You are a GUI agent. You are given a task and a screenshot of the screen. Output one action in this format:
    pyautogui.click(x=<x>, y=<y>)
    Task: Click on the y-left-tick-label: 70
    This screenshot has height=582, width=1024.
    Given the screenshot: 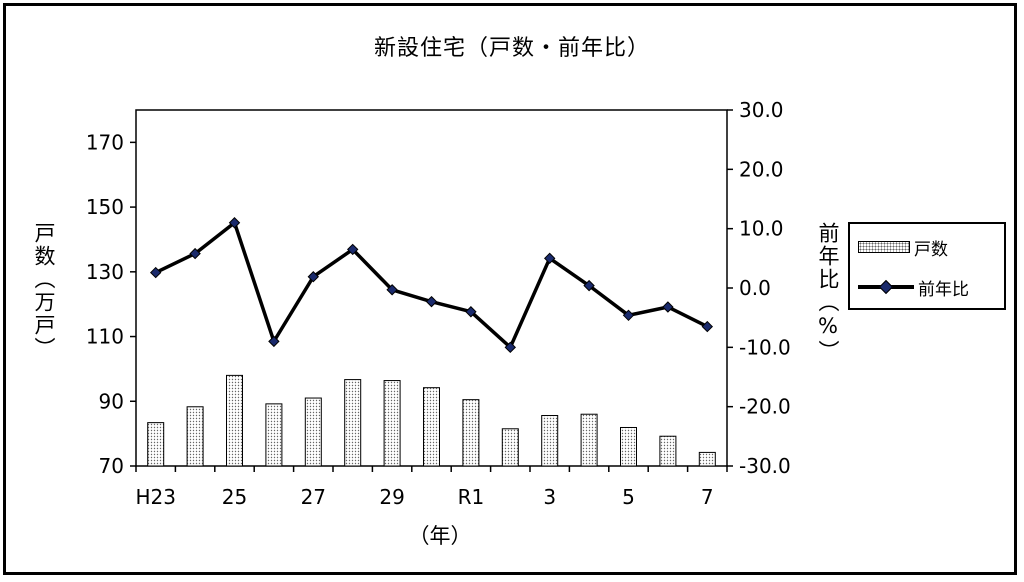 What is the action you would take?
    pyautogui.click(x=111, y=466)
    